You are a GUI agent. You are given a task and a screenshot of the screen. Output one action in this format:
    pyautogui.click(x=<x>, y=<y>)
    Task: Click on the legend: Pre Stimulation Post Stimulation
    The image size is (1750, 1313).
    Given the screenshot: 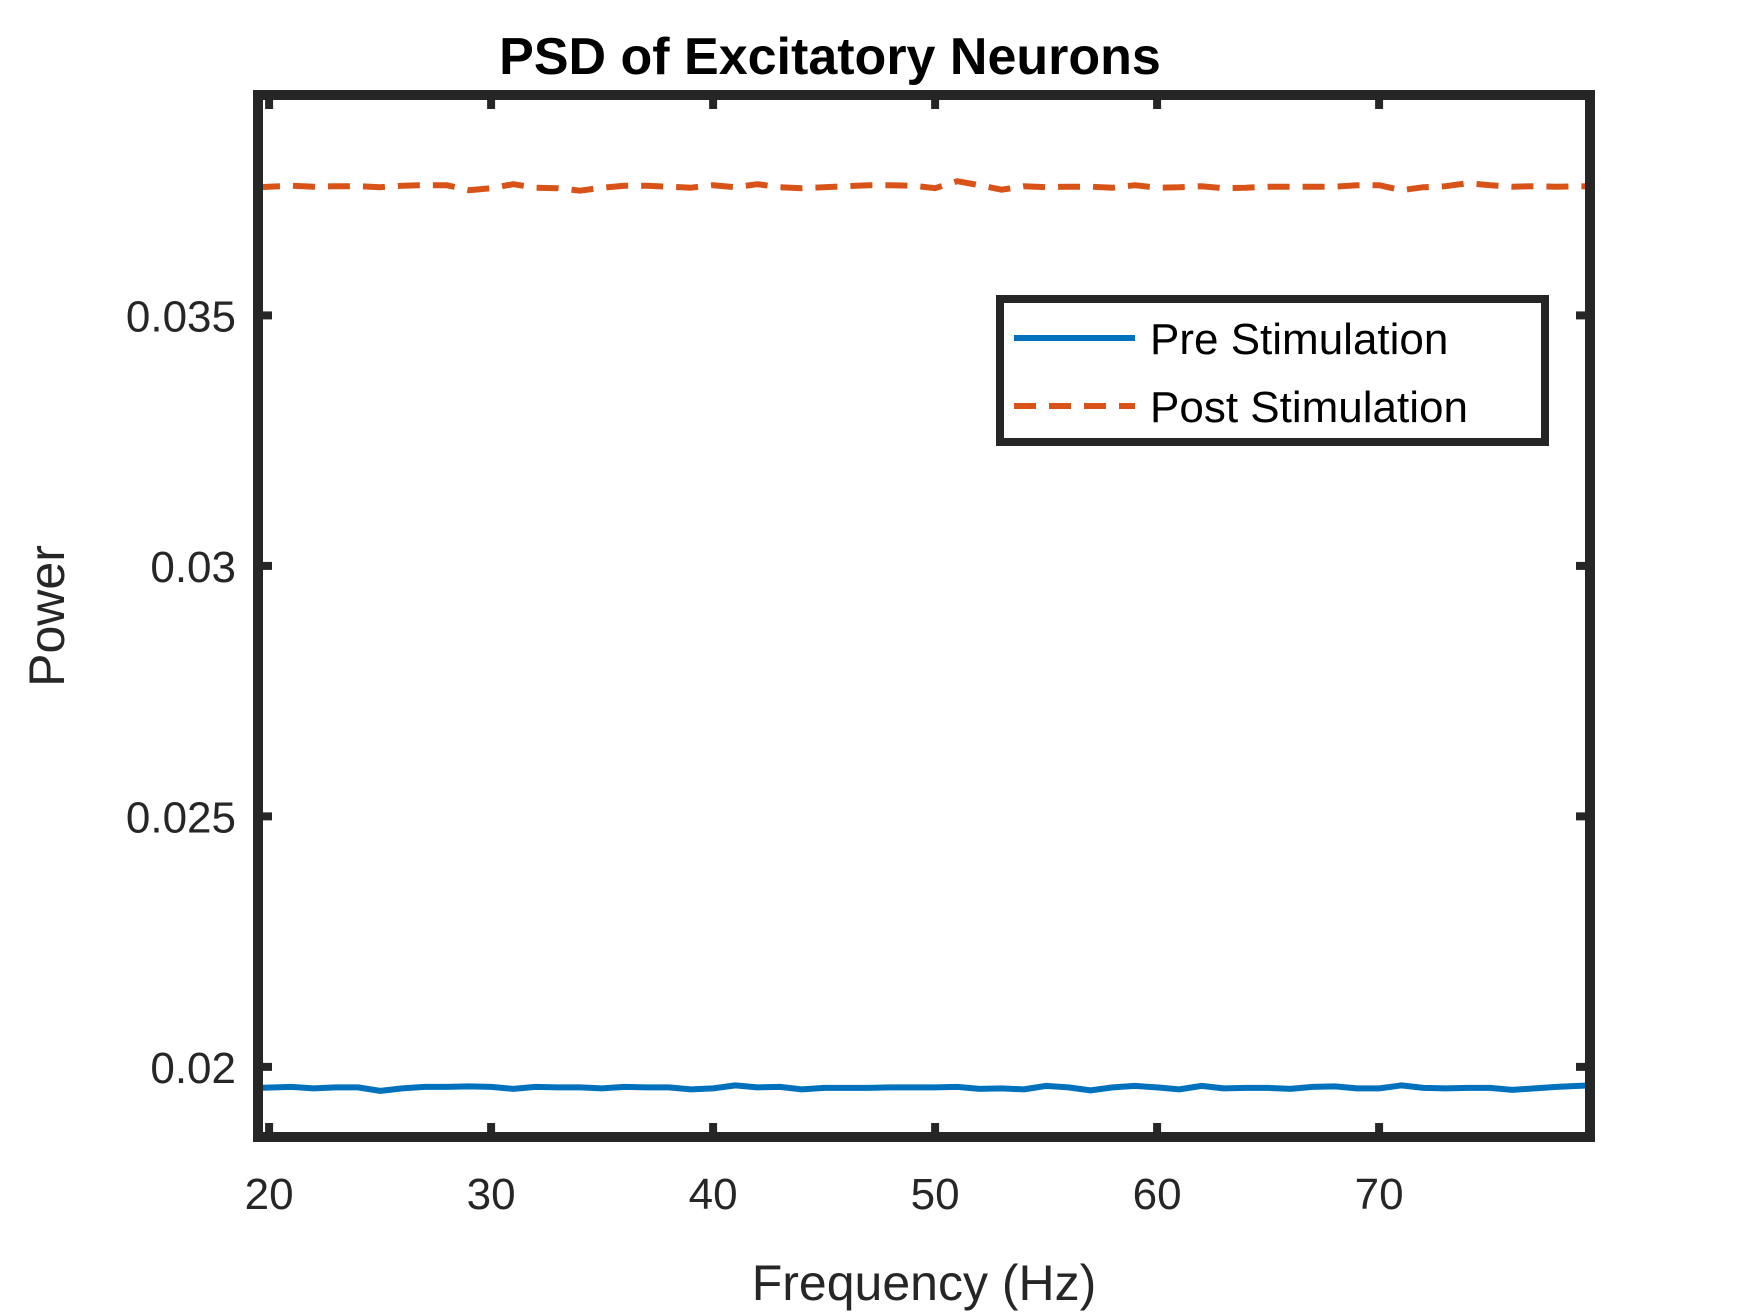 What is the action you would take?
    pyautogui.click(x=1272, y=370)
    